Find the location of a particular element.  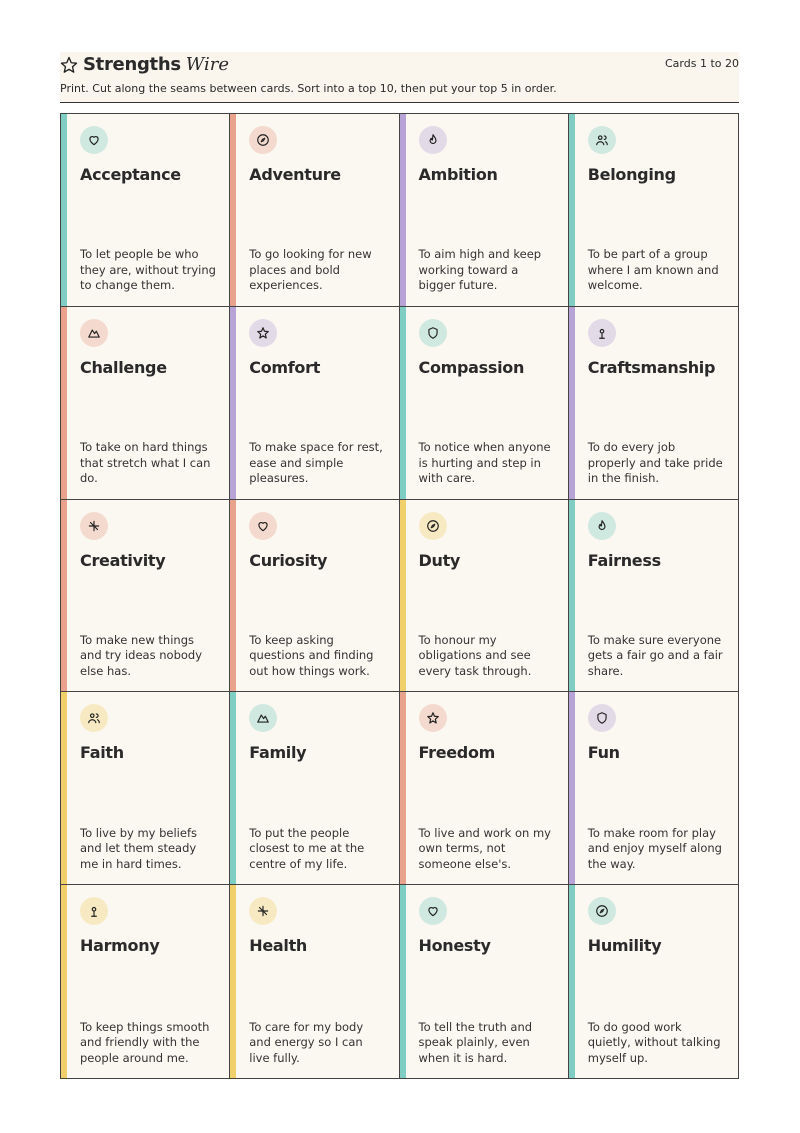

card-title: Acceptance is located at coordinates (130, 174).